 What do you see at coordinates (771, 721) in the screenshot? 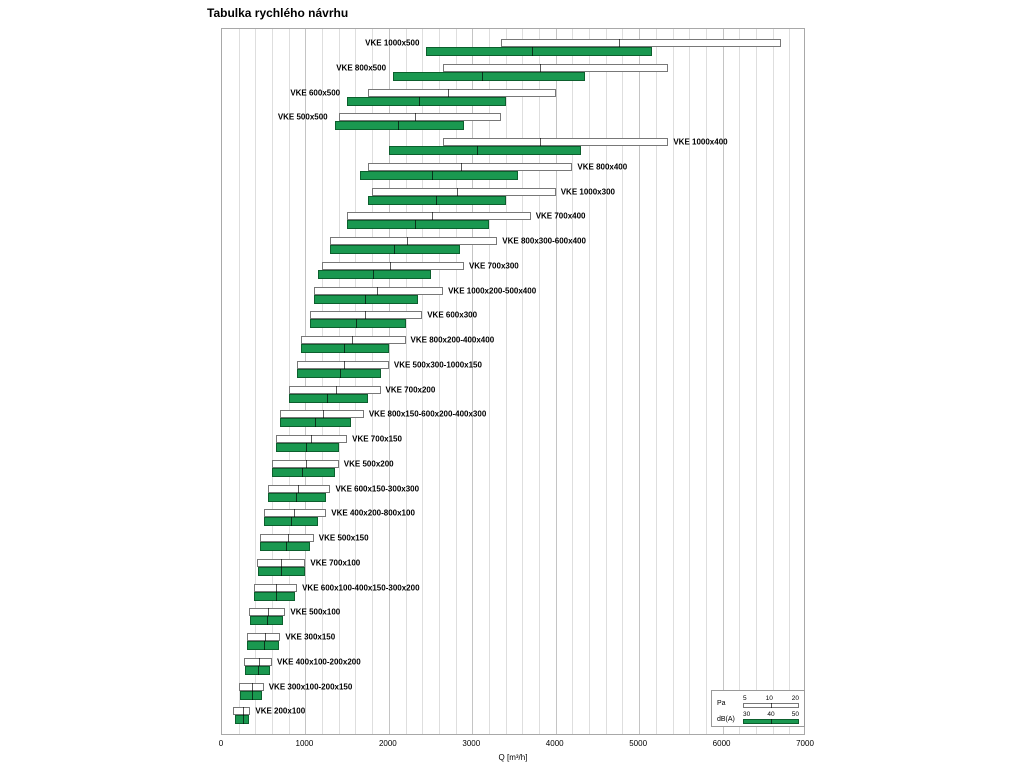
I see `legend-bar-db` at bounding box center [771, 721].